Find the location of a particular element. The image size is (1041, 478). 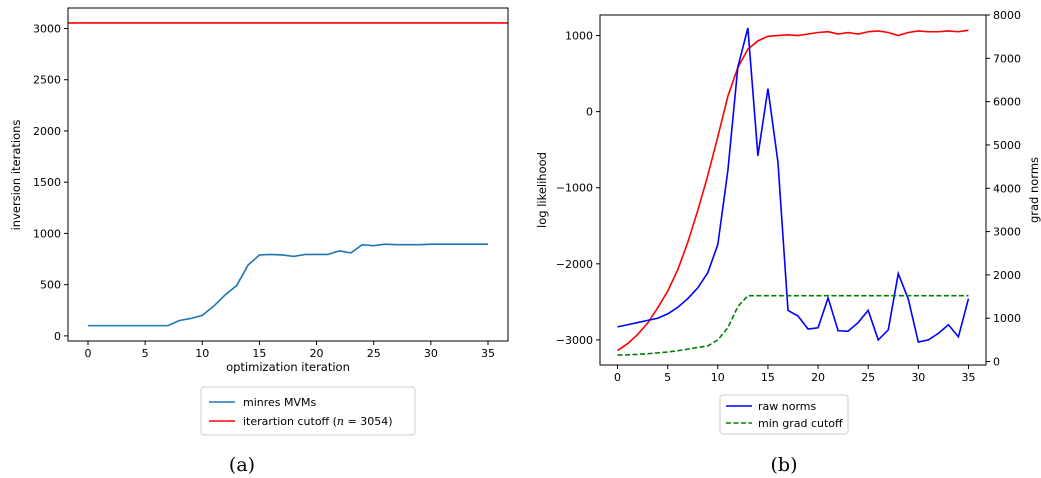

panel-a-x-tick-label: 0 is located at coordinates (88, 353).